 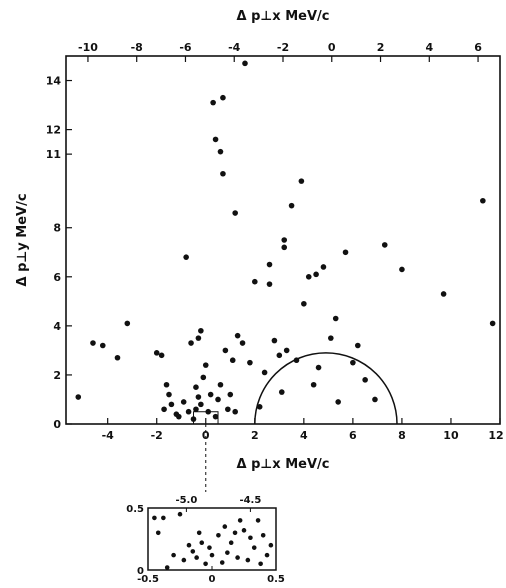 I want to click on x-tick-label: -2, so click(x=157, y=435).